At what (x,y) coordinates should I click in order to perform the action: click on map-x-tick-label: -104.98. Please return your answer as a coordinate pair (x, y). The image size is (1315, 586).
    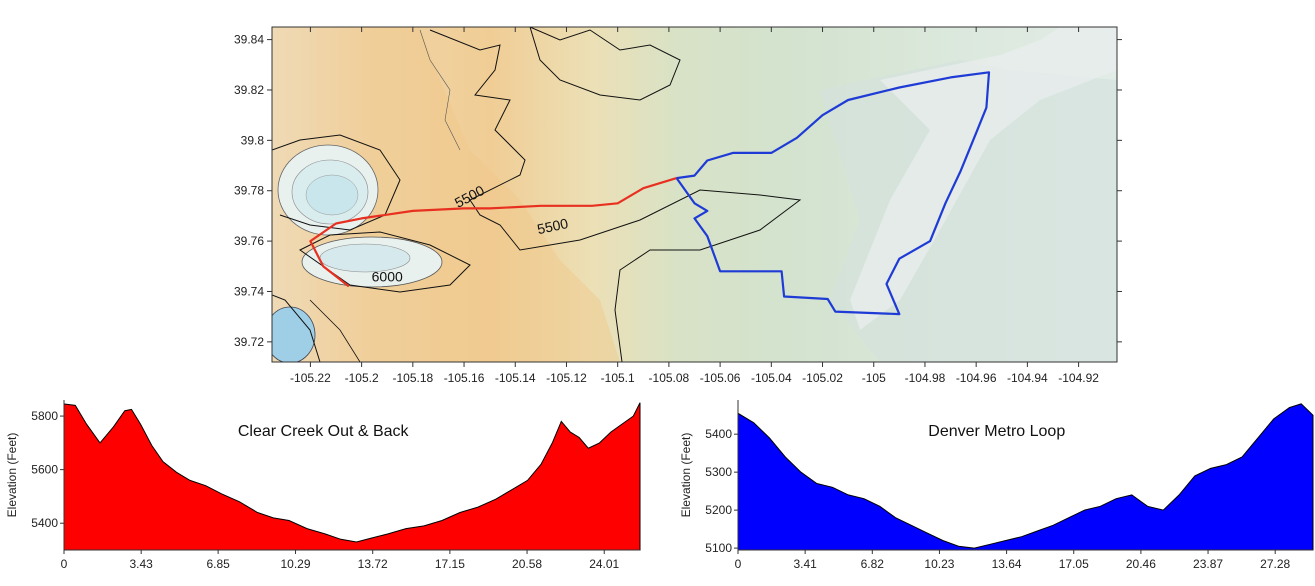
    Looking at the image, I should click on (925, 378).